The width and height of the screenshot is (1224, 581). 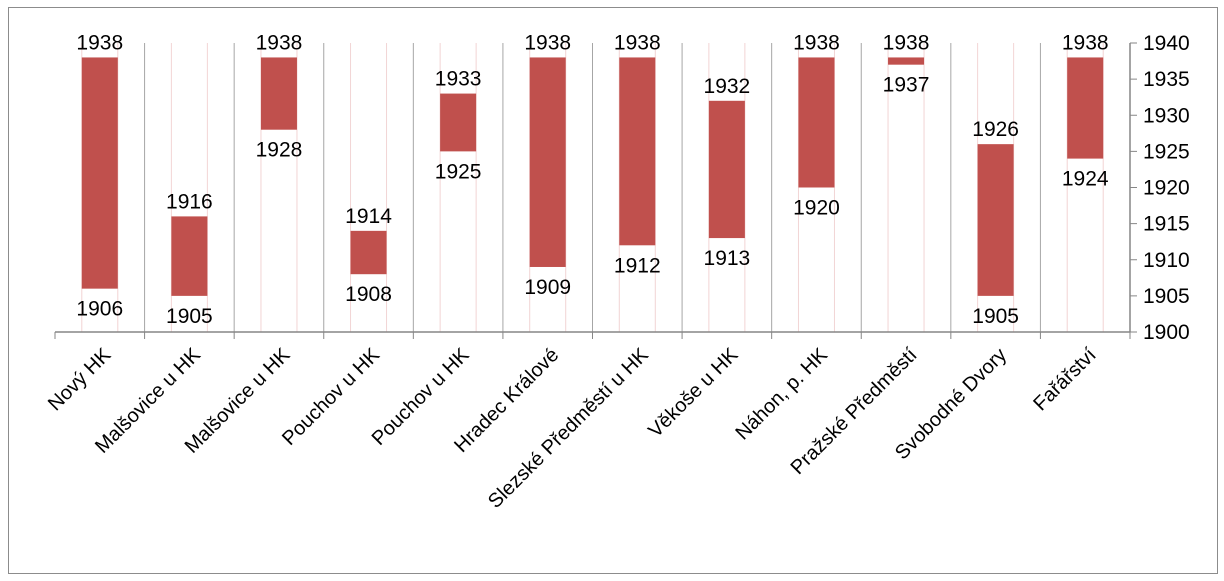 I want to click on category-label: Nový HK, so click(x=80, y=380).